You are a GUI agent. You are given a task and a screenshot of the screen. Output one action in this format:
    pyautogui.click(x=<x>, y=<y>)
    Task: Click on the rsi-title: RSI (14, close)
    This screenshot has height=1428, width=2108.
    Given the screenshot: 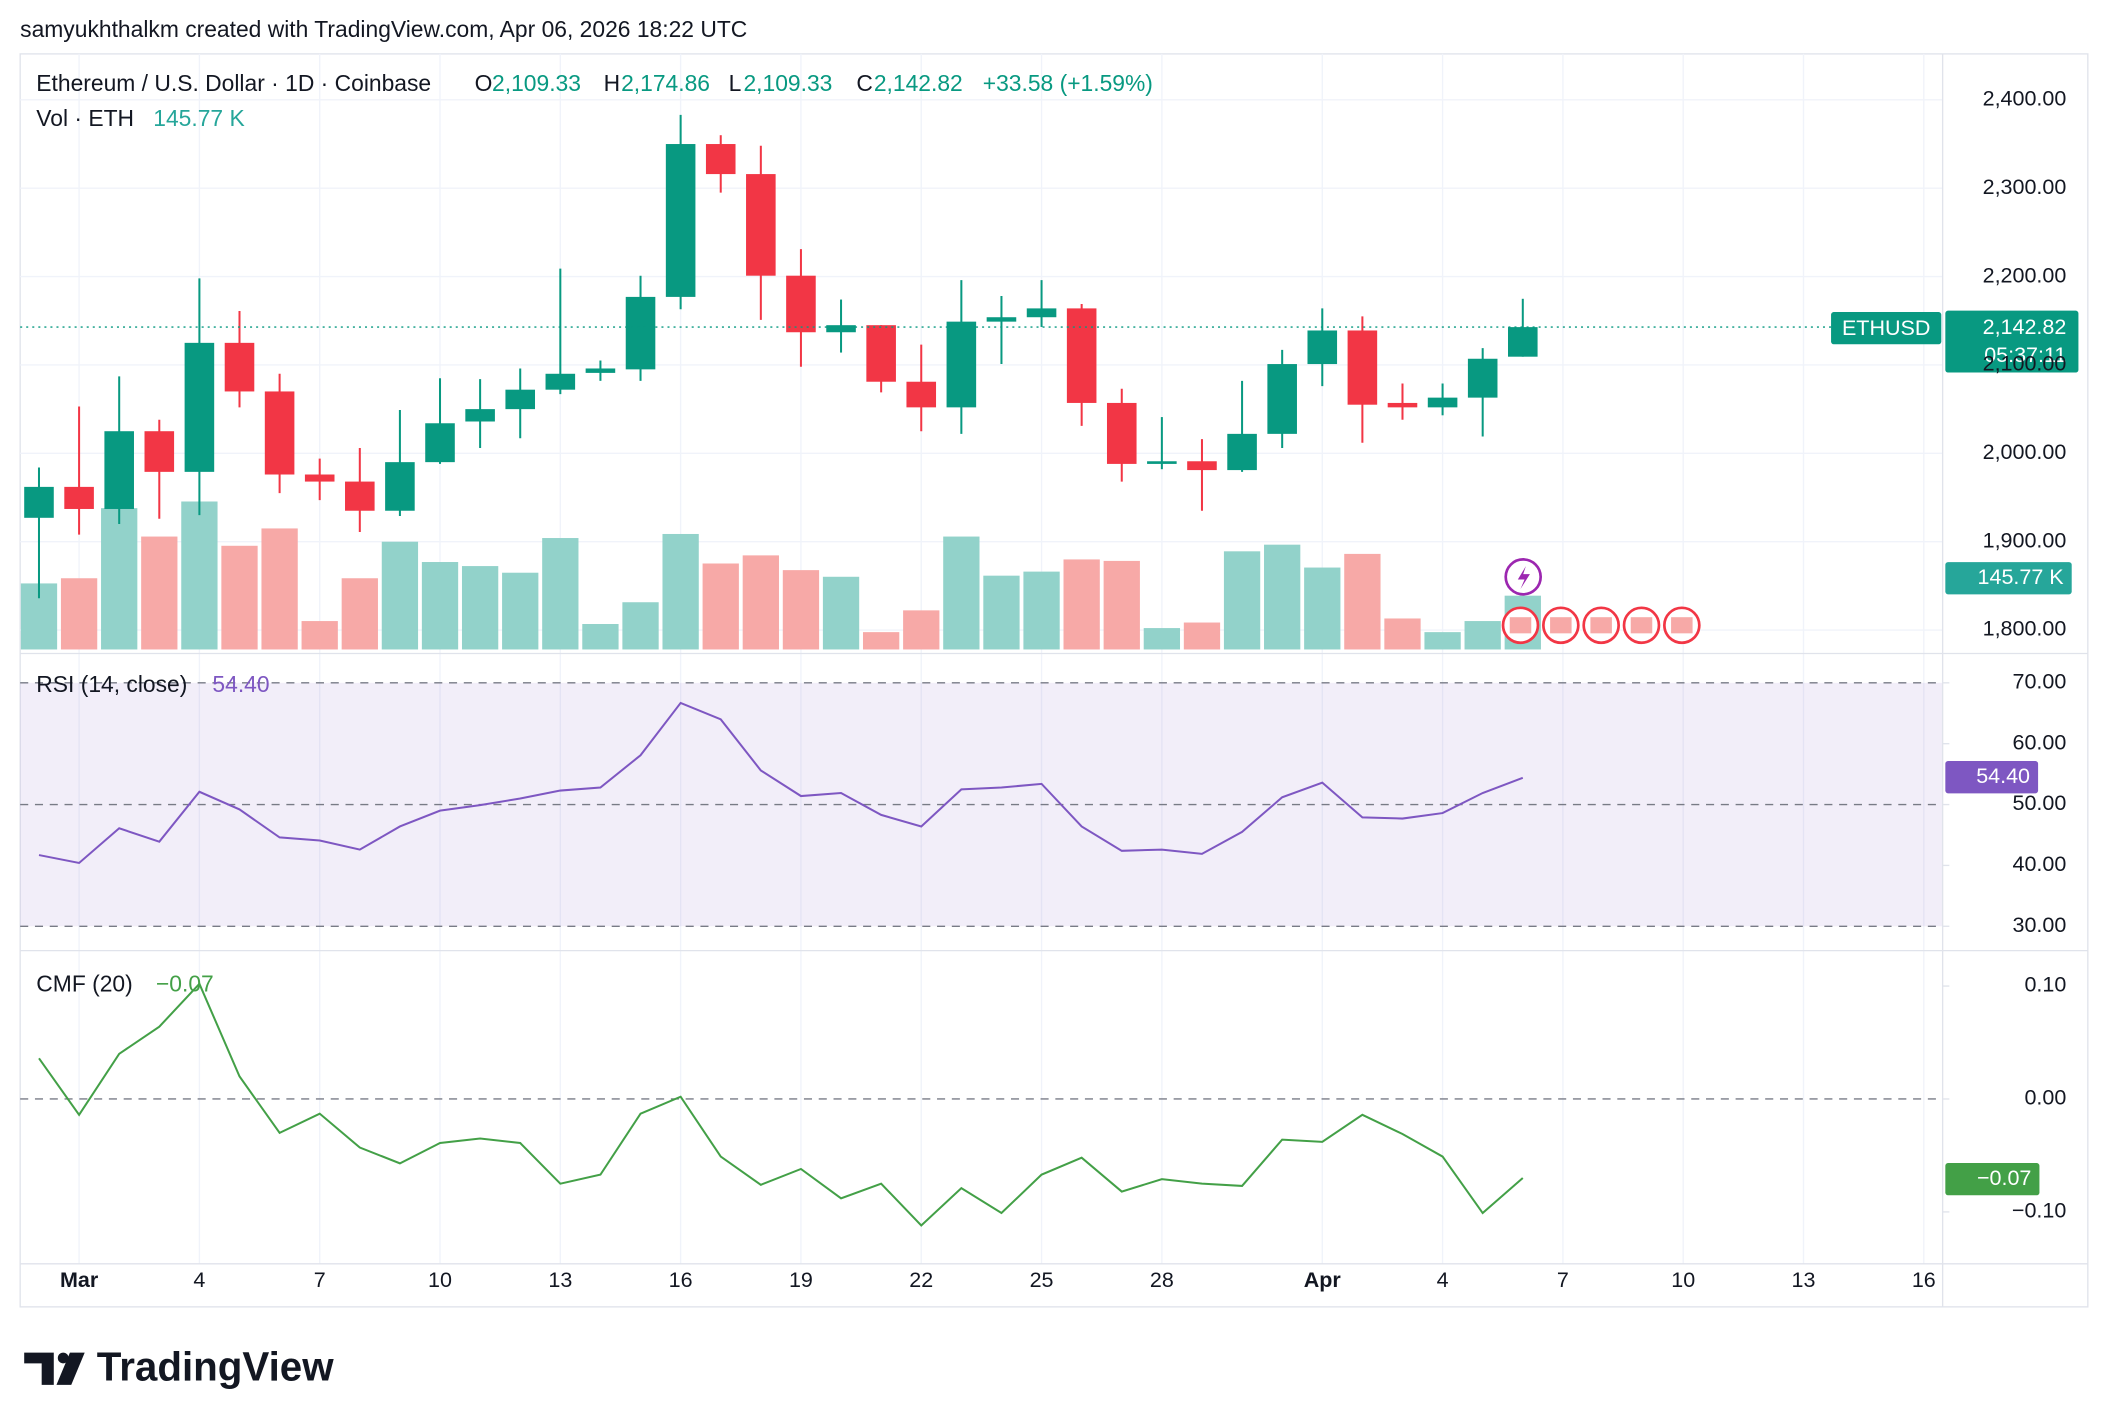 What is the action you would take?
    pyautogui.click(x=111, y=684)
    